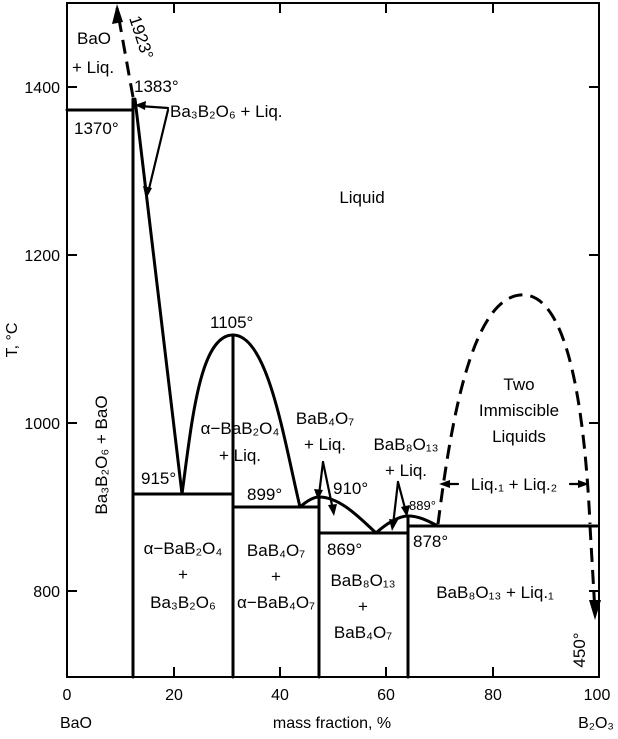 The height and width of the screenshot is (739, 618). I want to click on region-abab2o4-ba3b2o6-line2: +, so click(183, 574).